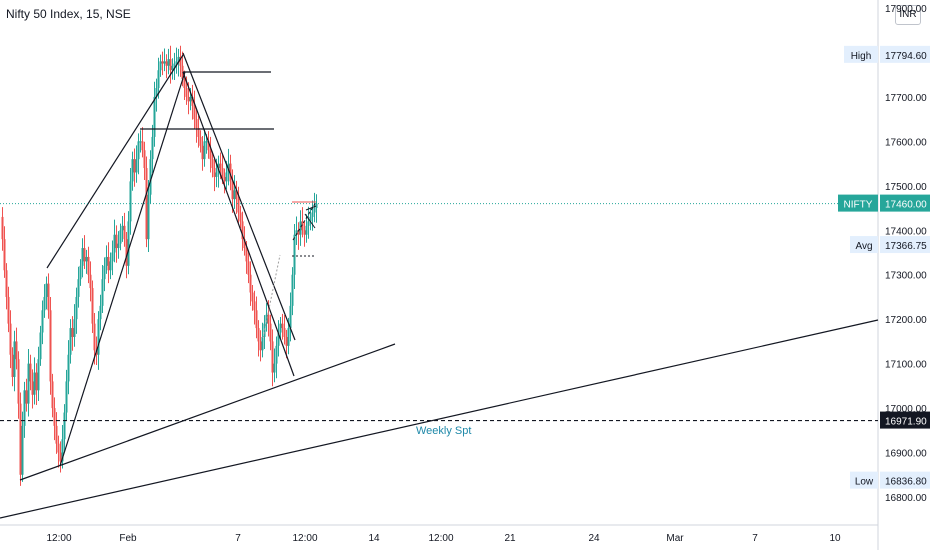  I want to click on support-value-bg, so click(905, 420).